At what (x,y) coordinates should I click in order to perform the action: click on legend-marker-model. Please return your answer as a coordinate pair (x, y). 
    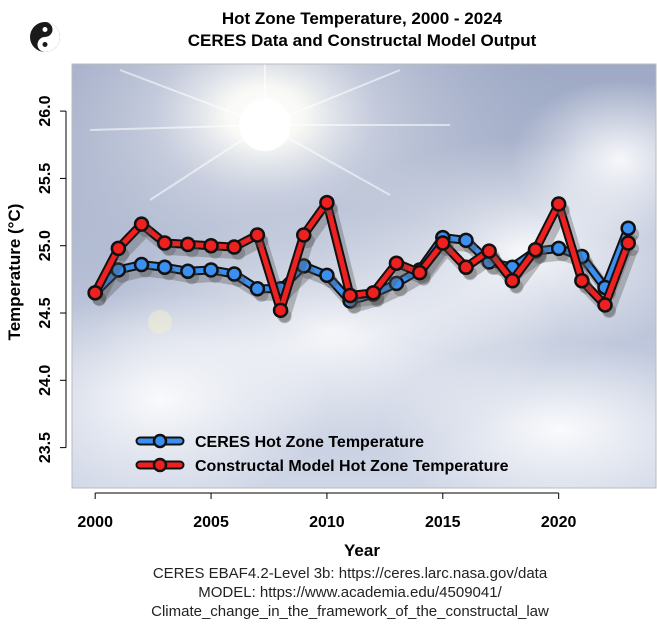
    Looking at the image, I should click on (160, 465).